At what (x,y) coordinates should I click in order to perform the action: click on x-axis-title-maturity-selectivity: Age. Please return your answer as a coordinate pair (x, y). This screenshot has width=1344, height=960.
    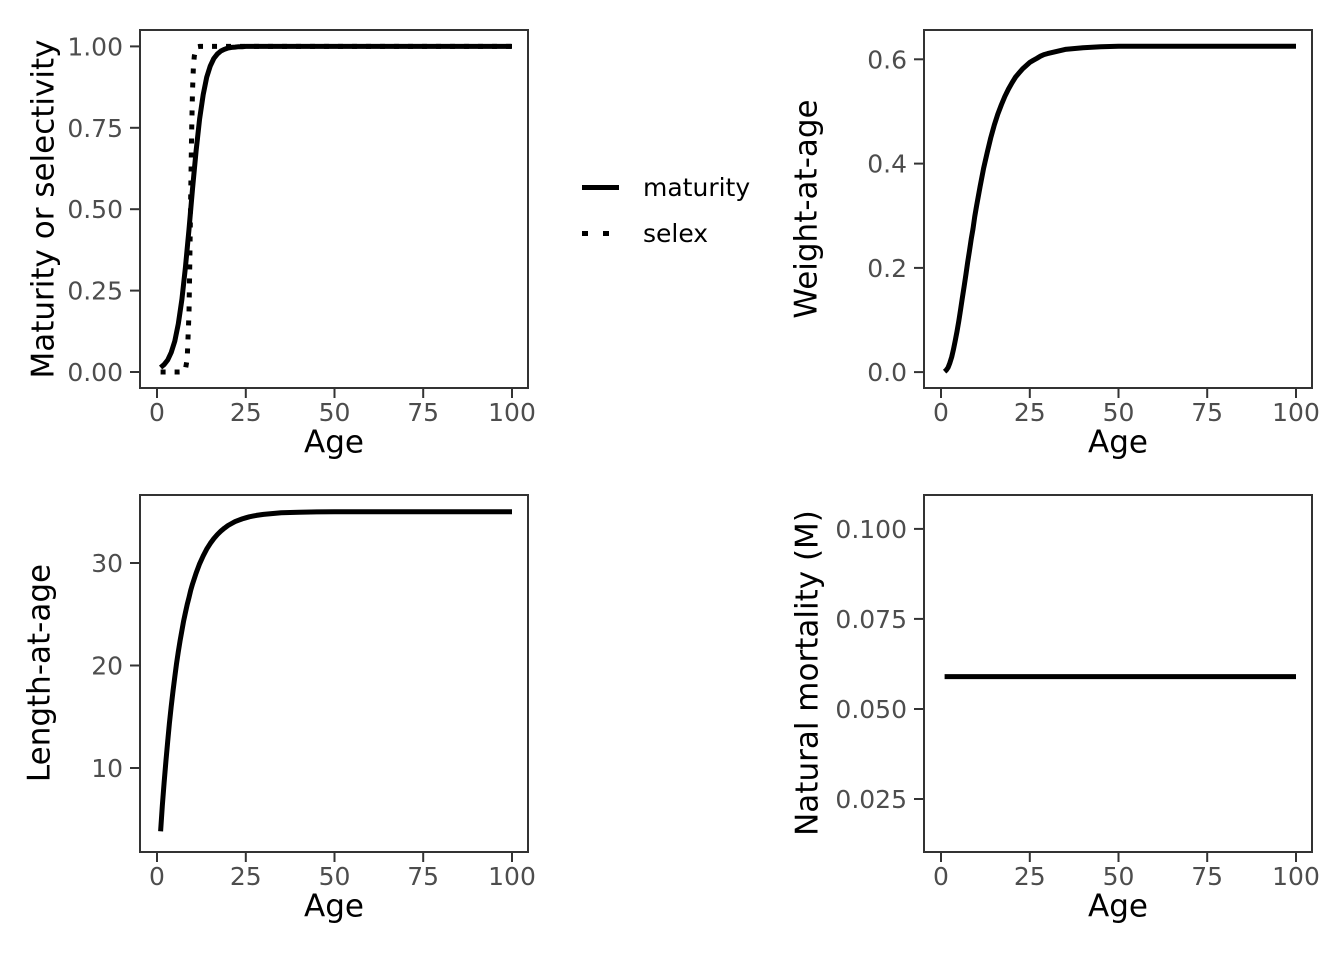
    Looking at the image, I should click on (334, 442).